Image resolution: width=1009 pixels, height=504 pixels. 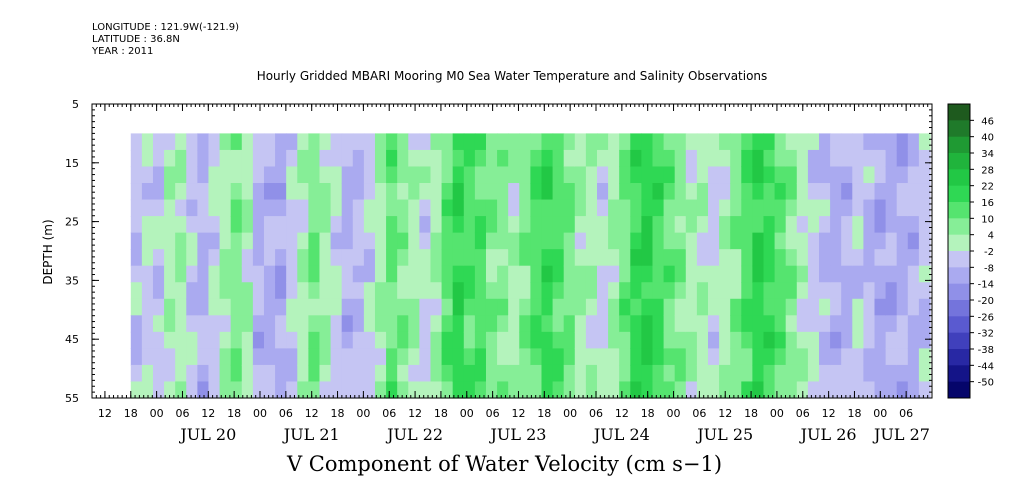 I want to click on day-label: JUL 25, so click(x=724, y=434).